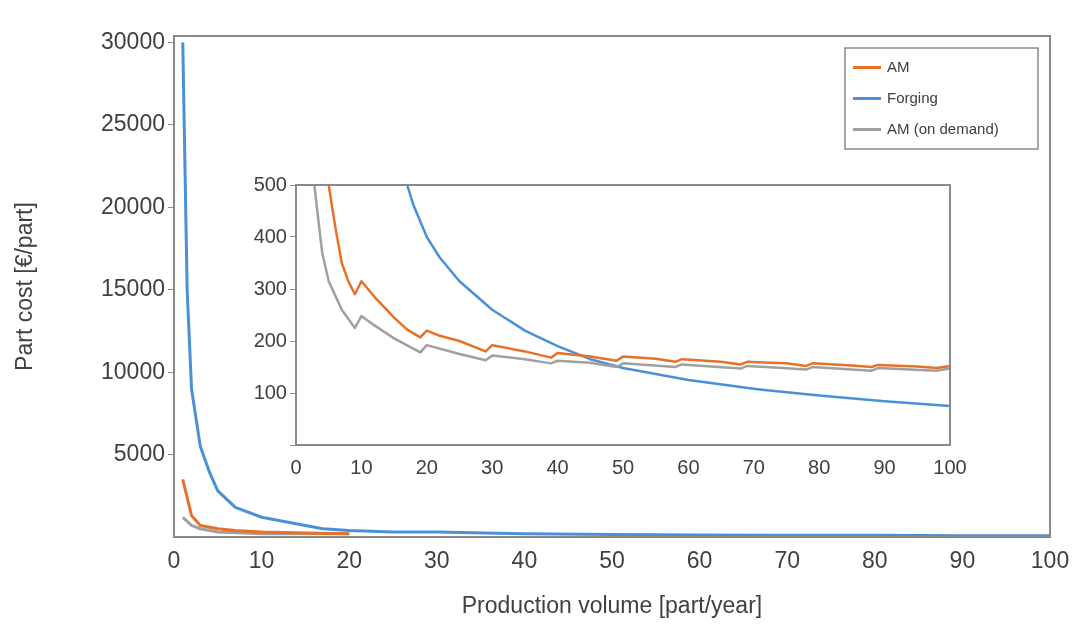 This screenshot has height=632, width=1085. Describe the element at coordinates (270, 183) in the screenshot. I see `y-tick-label: 500` at that location.